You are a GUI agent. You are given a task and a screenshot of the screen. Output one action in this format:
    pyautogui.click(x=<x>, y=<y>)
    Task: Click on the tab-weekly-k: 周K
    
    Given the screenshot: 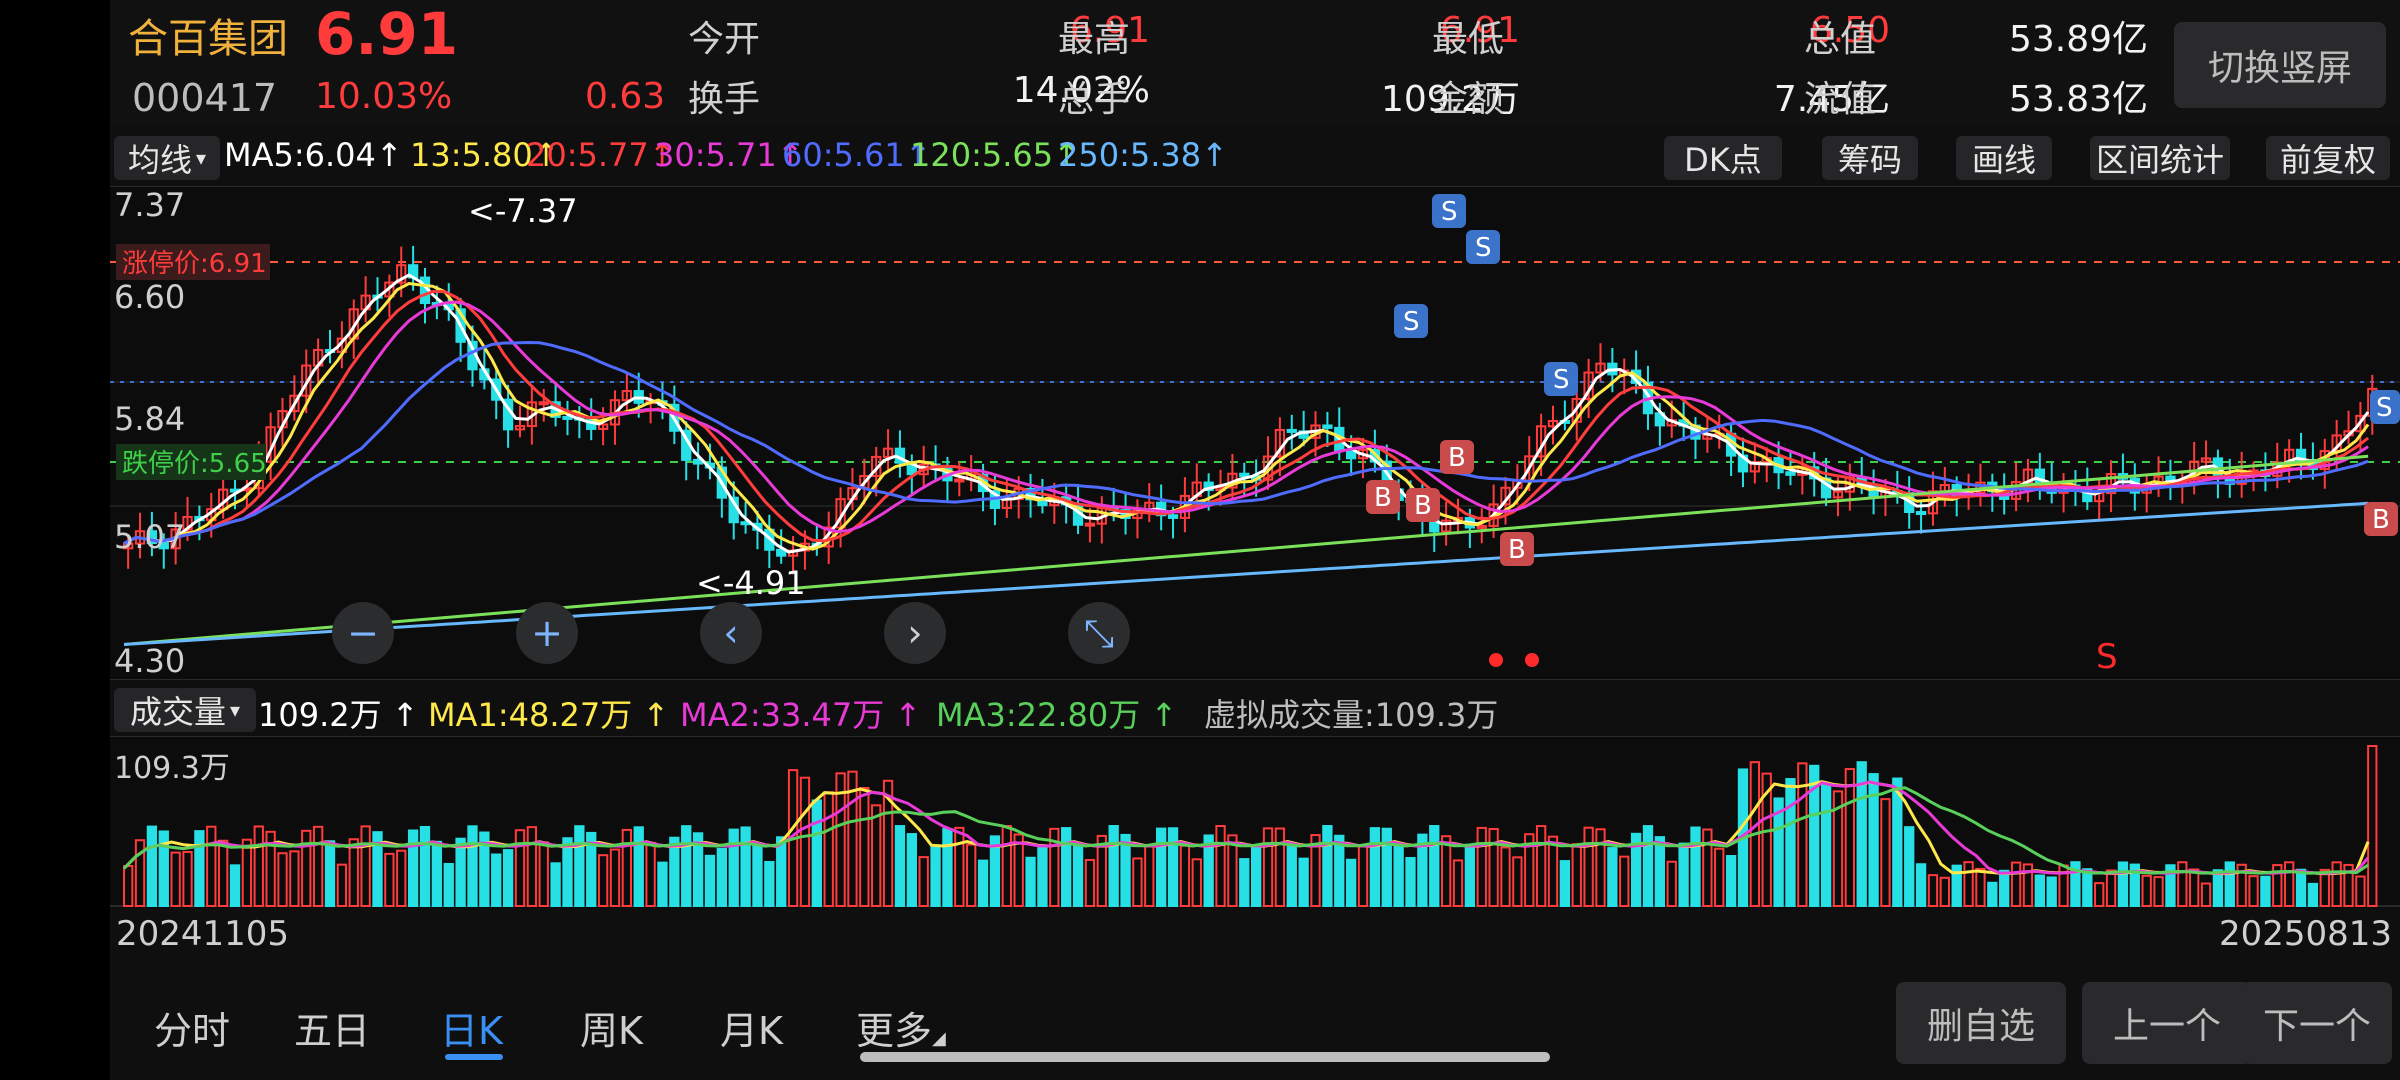 What is the action you would take?
    pyautogui.click(x=611, y=1031)
    